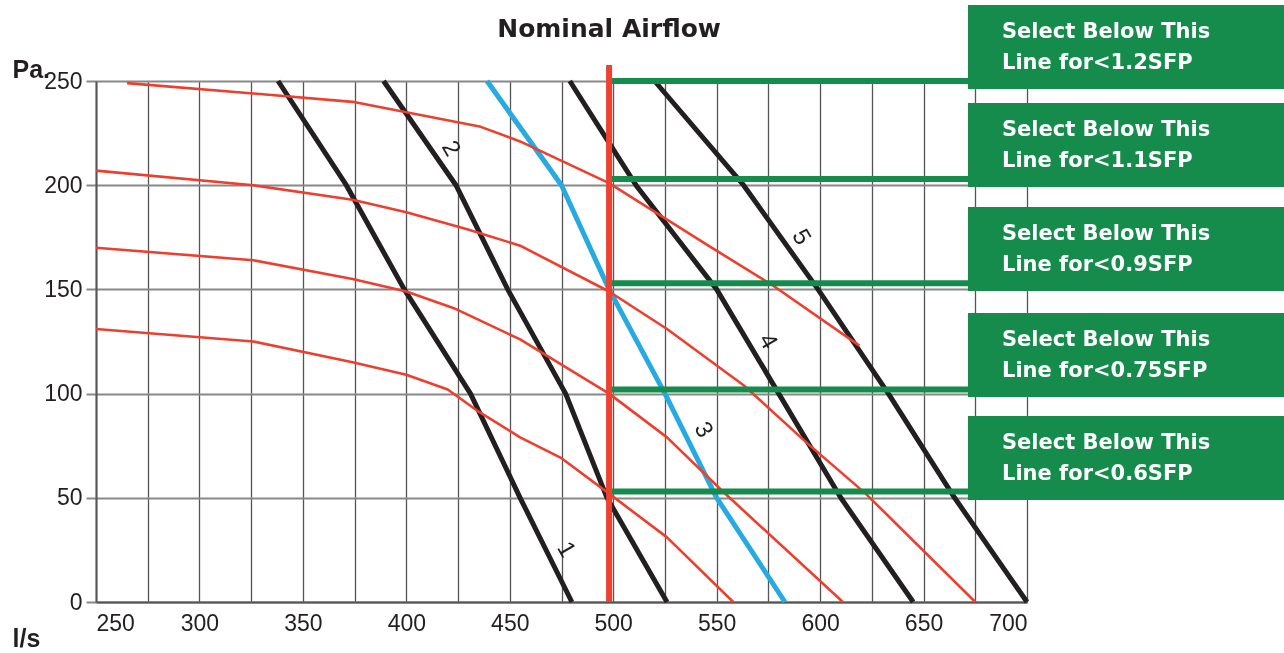 The image size is (1284, 653). I want to click on x-tick-label: 250, so click(115, 622).